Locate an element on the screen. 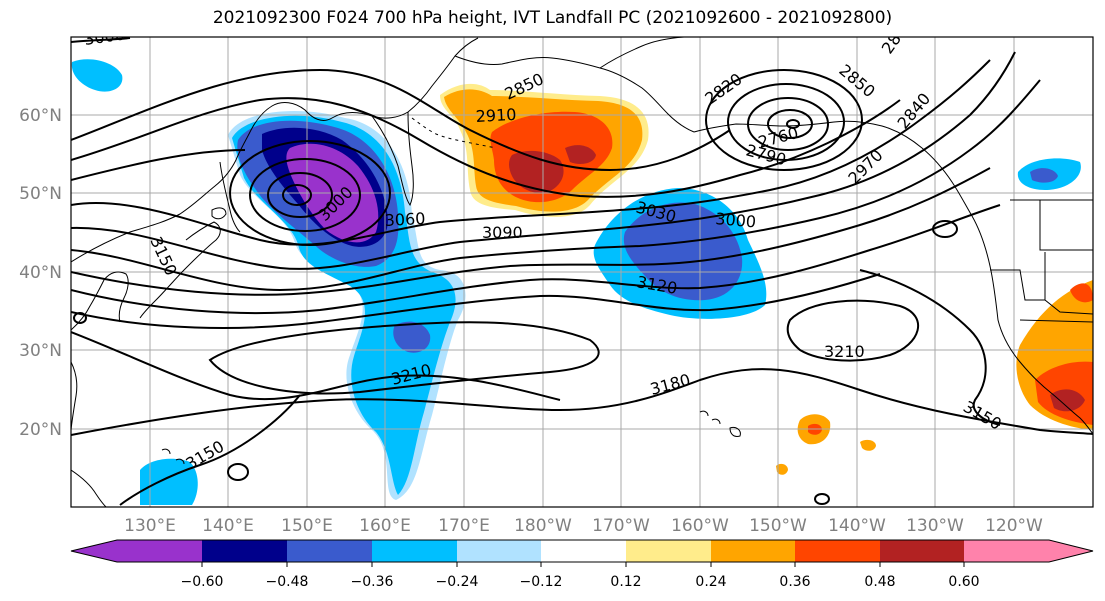  lon-label: 130°W is located at coordinates (935, 526).